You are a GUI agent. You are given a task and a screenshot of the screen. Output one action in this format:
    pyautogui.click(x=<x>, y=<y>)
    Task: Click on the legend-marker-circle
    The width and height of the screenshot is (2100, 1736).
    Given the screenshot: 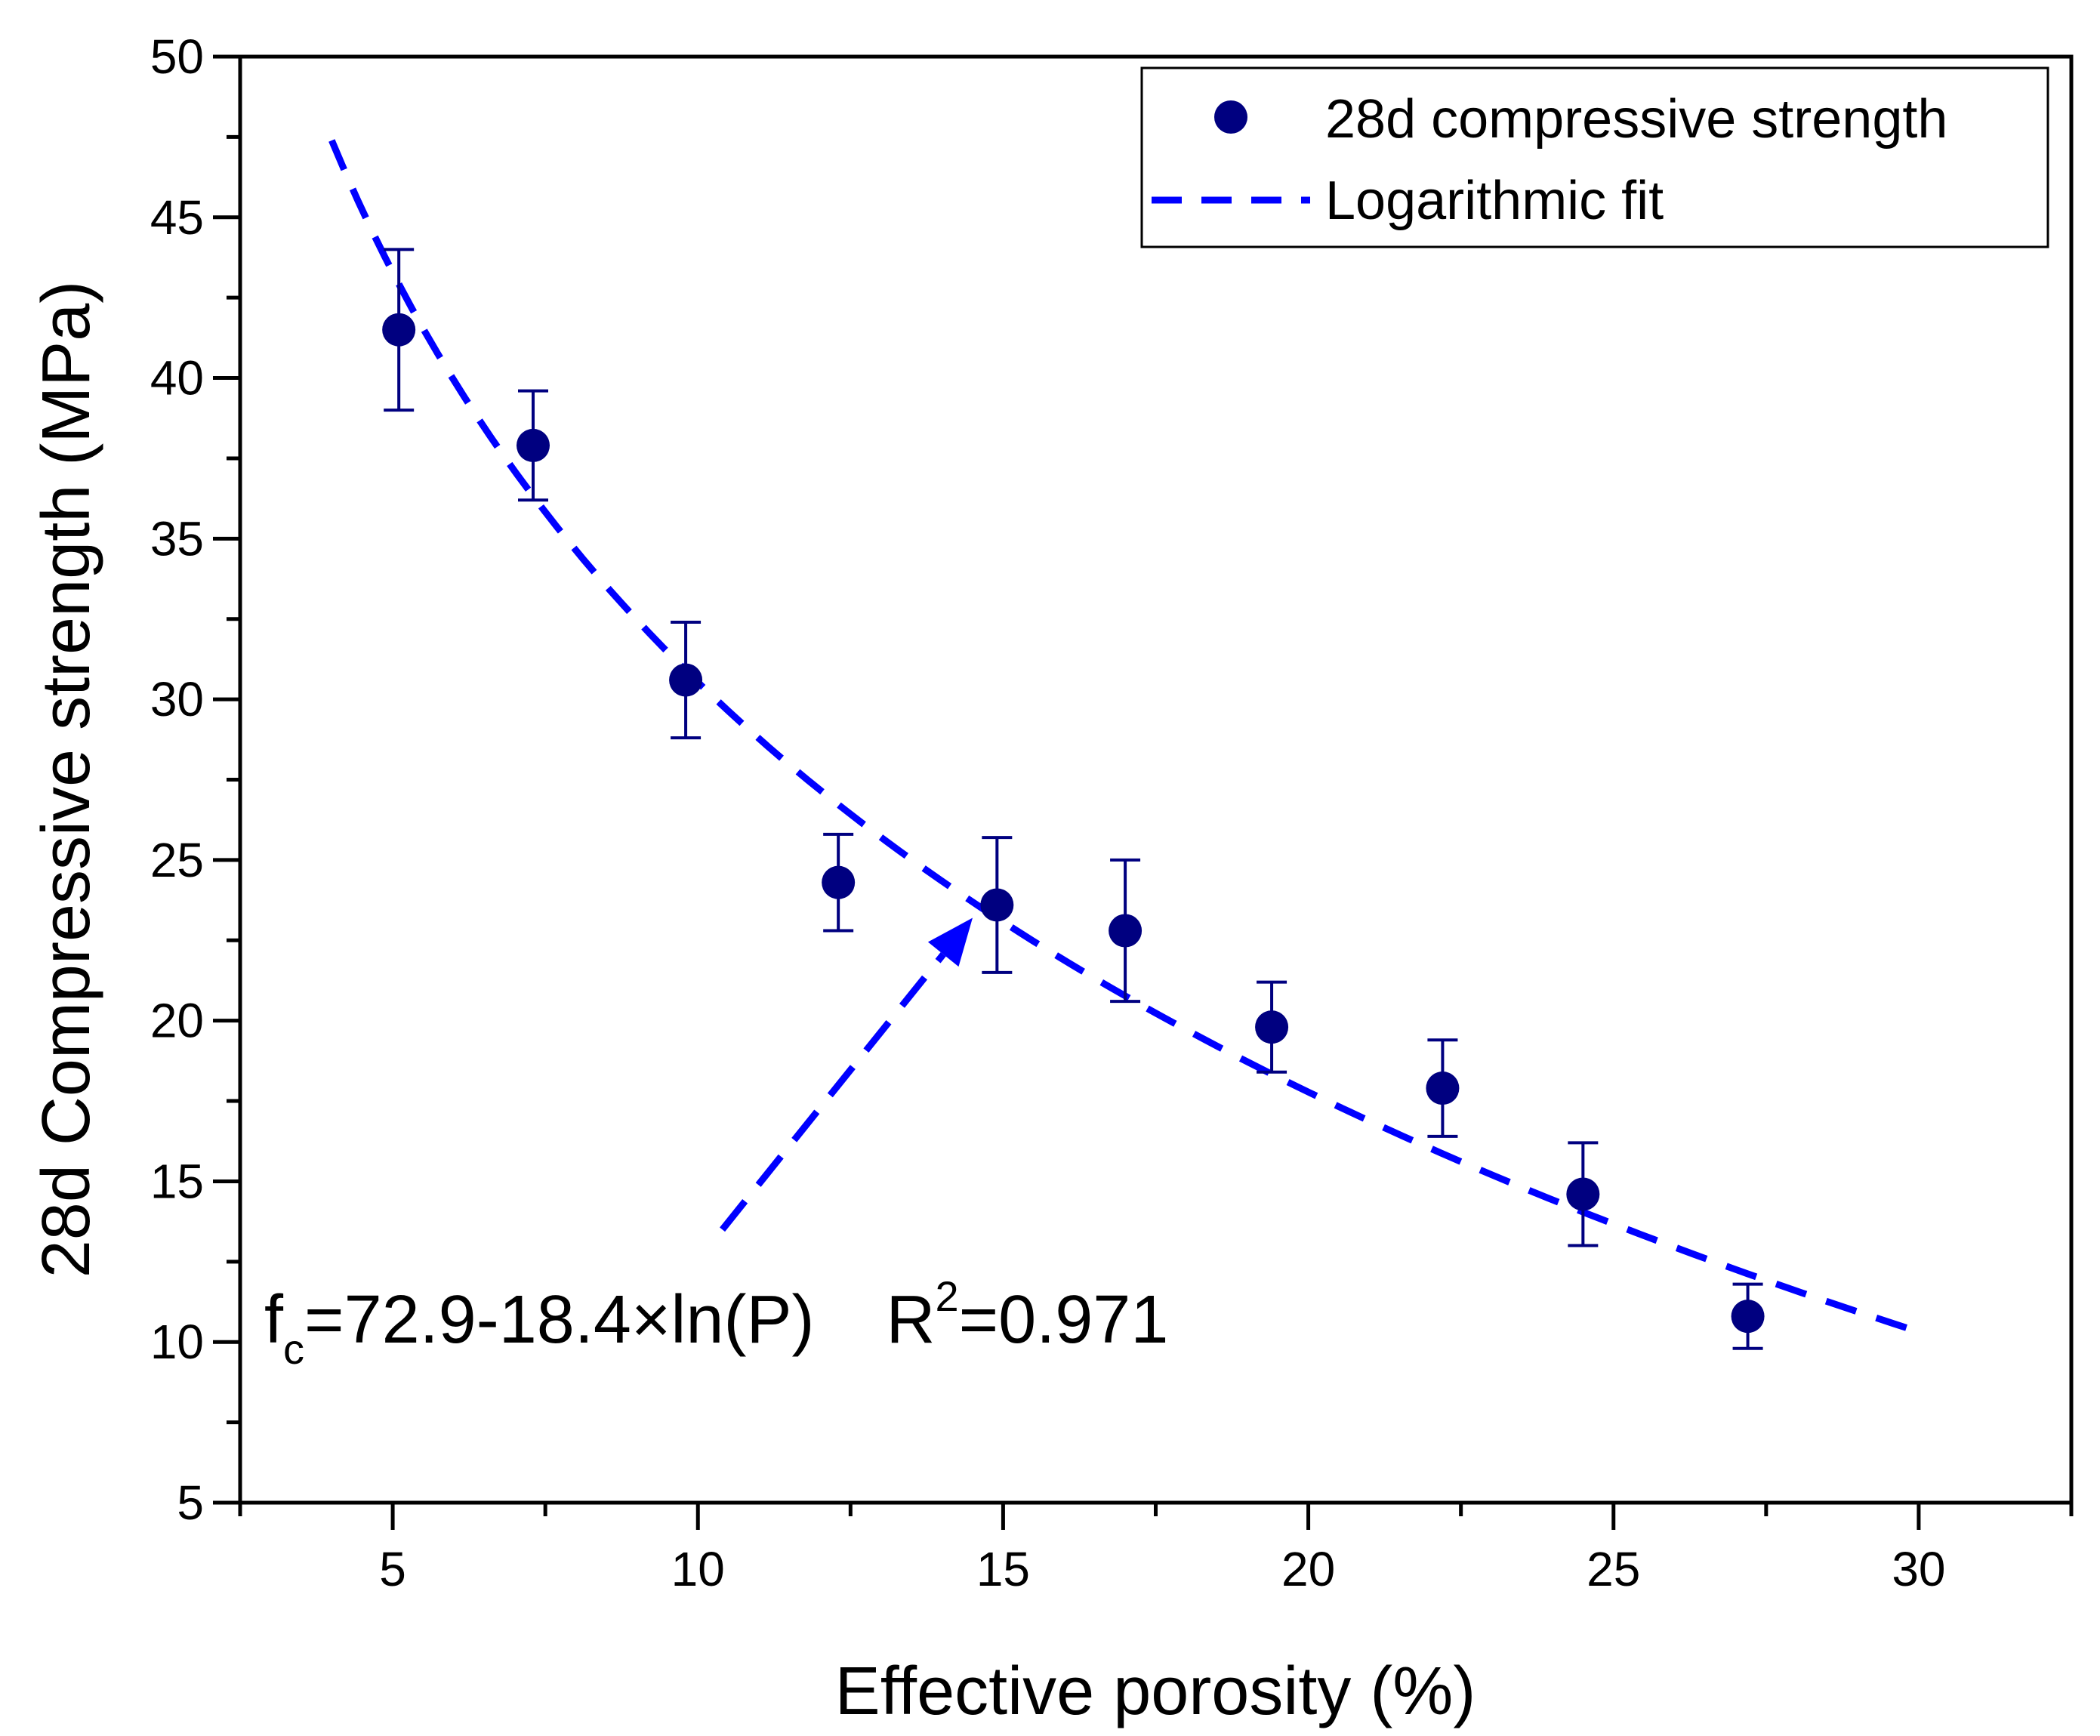 What is the action you would take?
    pyautogui.click(x=1230, y=117)
    